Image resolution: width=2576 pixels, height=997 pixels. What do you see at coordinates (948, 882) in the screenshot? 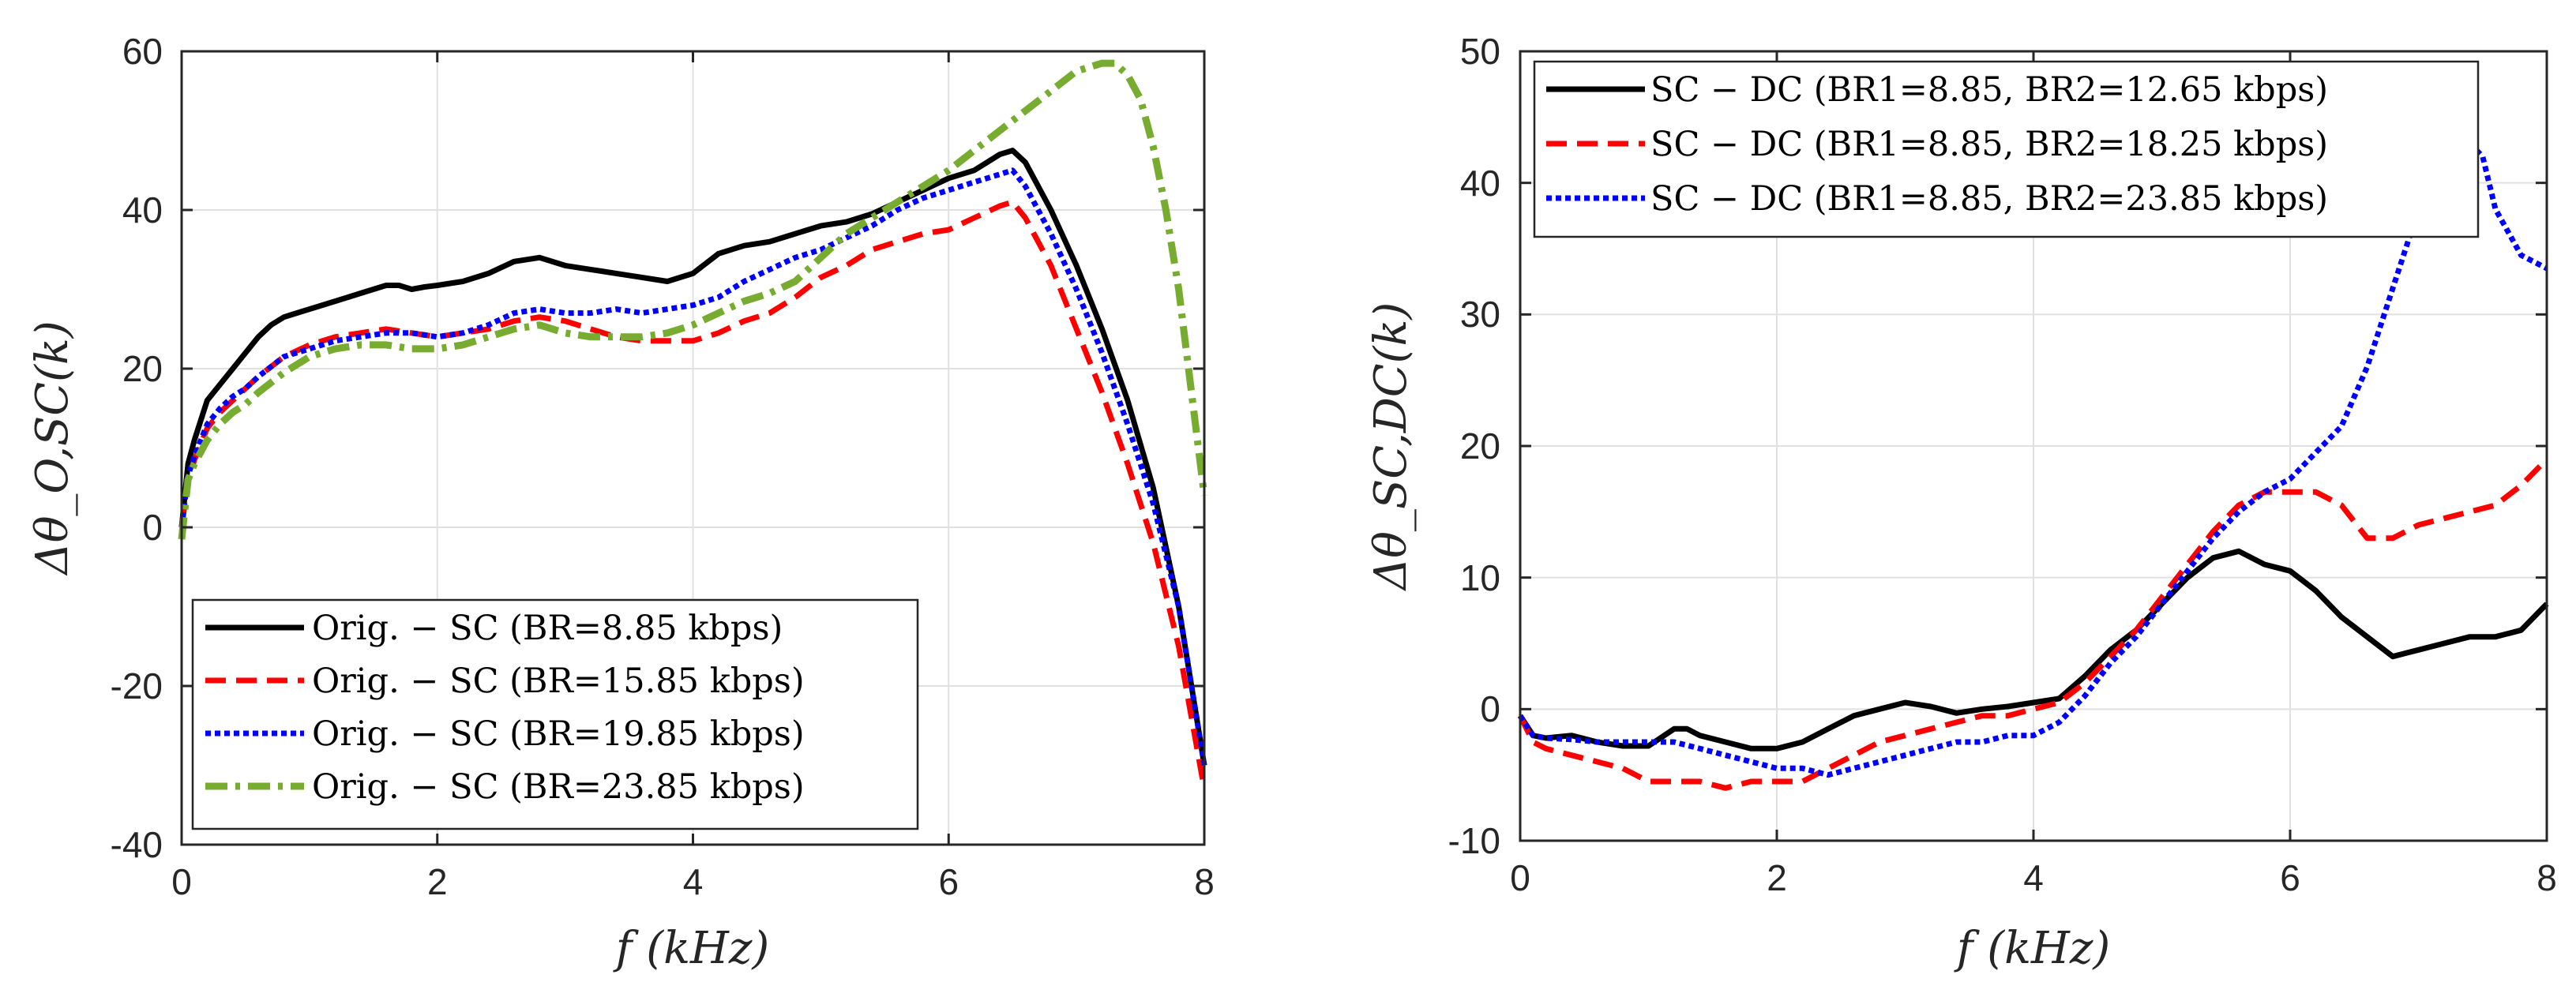
I see `left-x-tick-label: 6` at bounding box center [948, 882].